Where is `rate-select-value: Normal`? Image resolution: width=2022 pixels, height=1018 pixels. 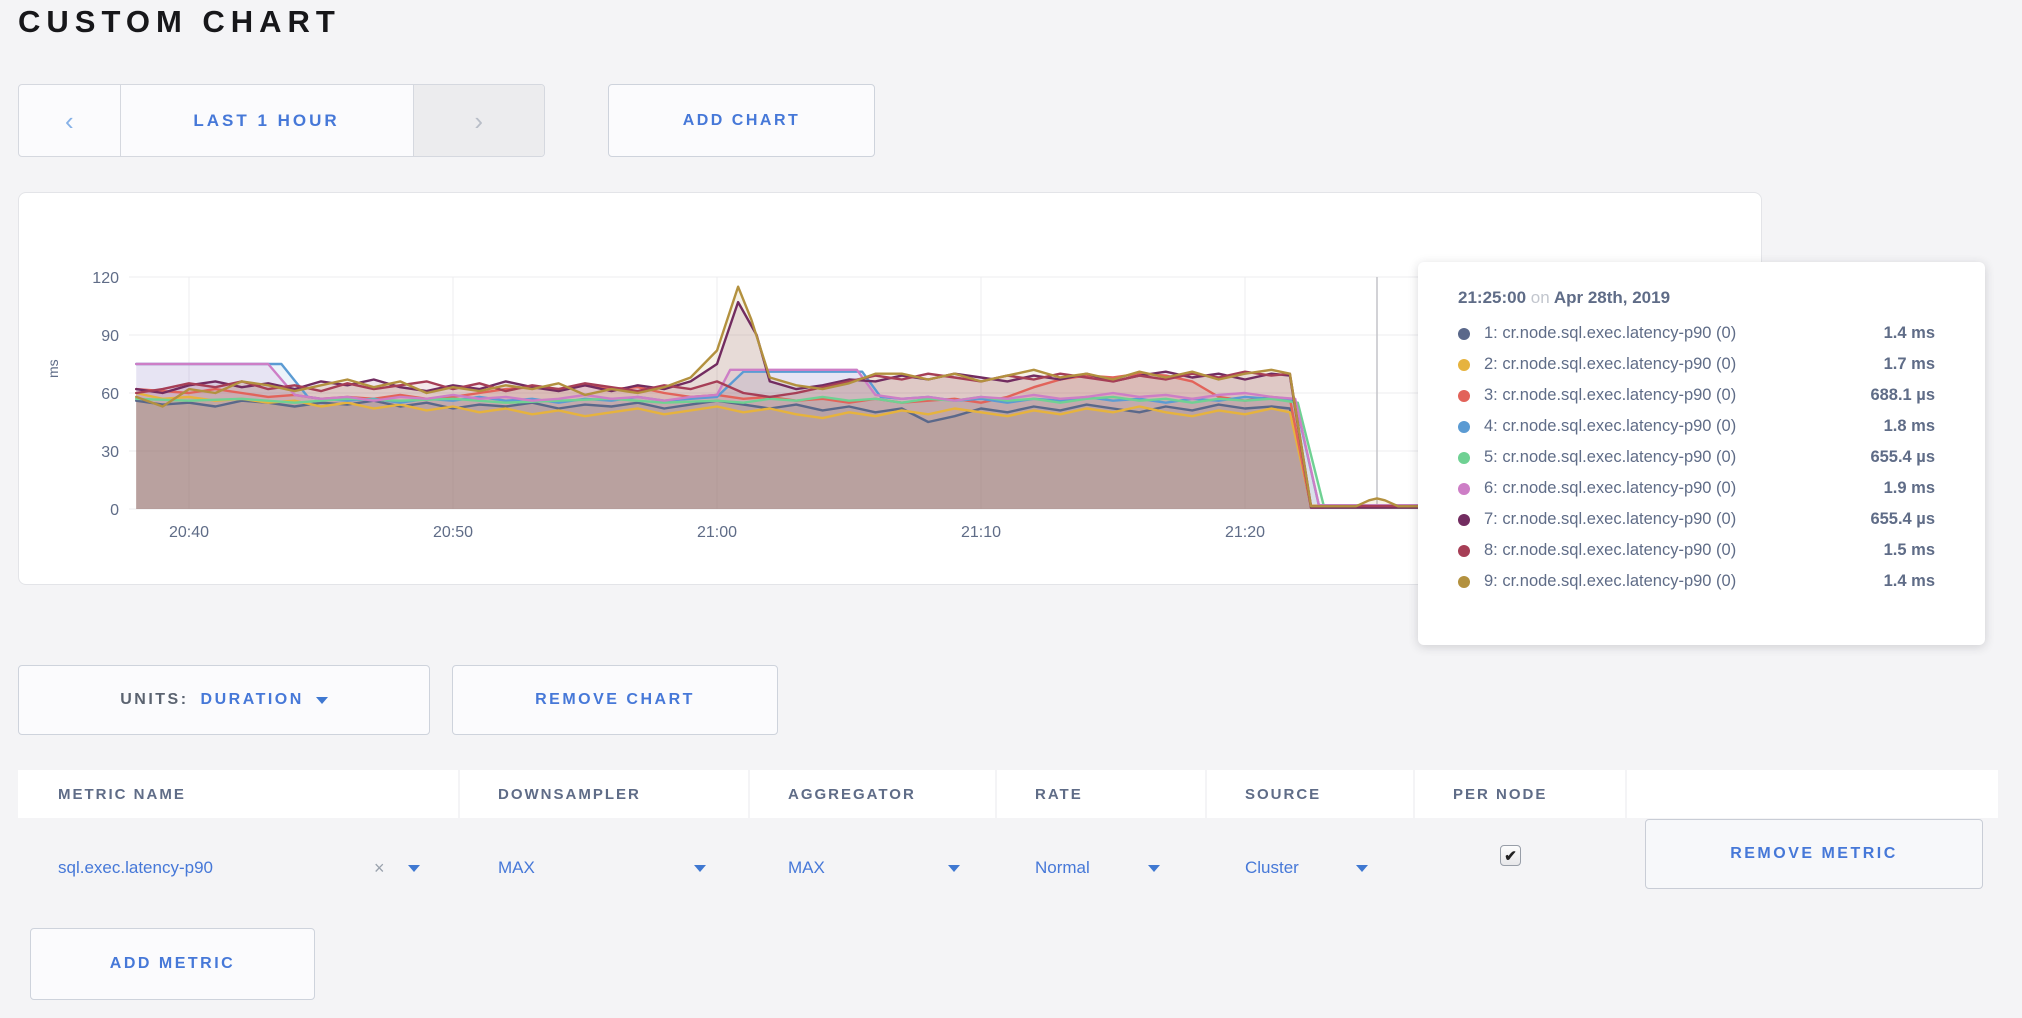 rate-select-value: Normal is located at coordinates (1062, 867).